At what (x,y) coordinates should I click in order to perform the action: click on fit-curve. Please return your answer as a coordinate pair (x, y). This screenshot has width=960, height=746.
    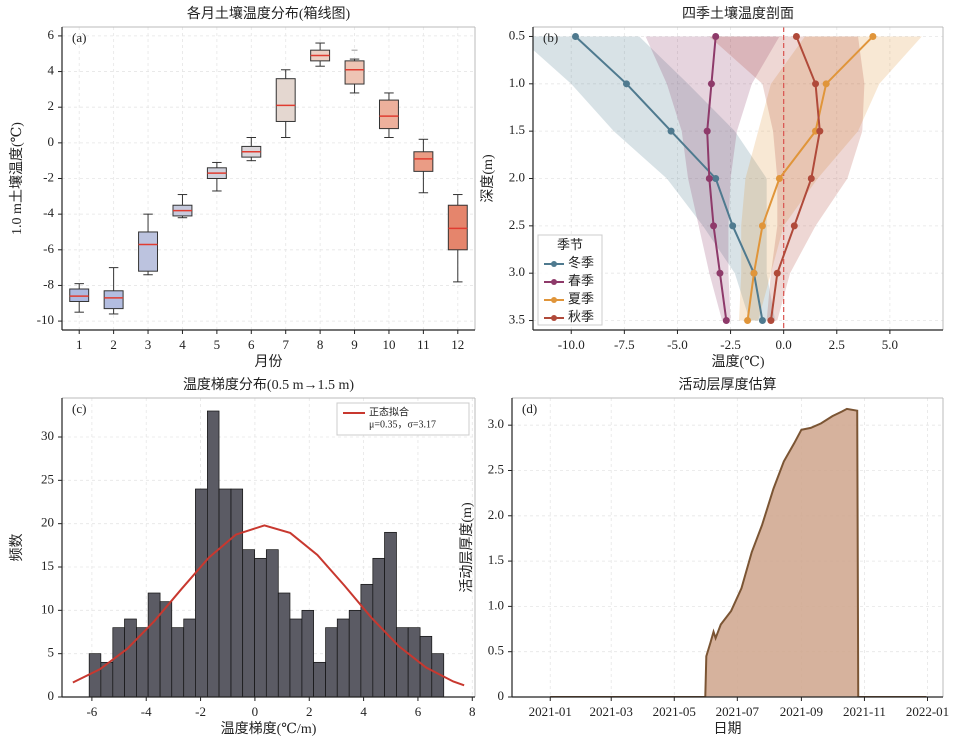
    Looking at the image, I should click on (268, 605).